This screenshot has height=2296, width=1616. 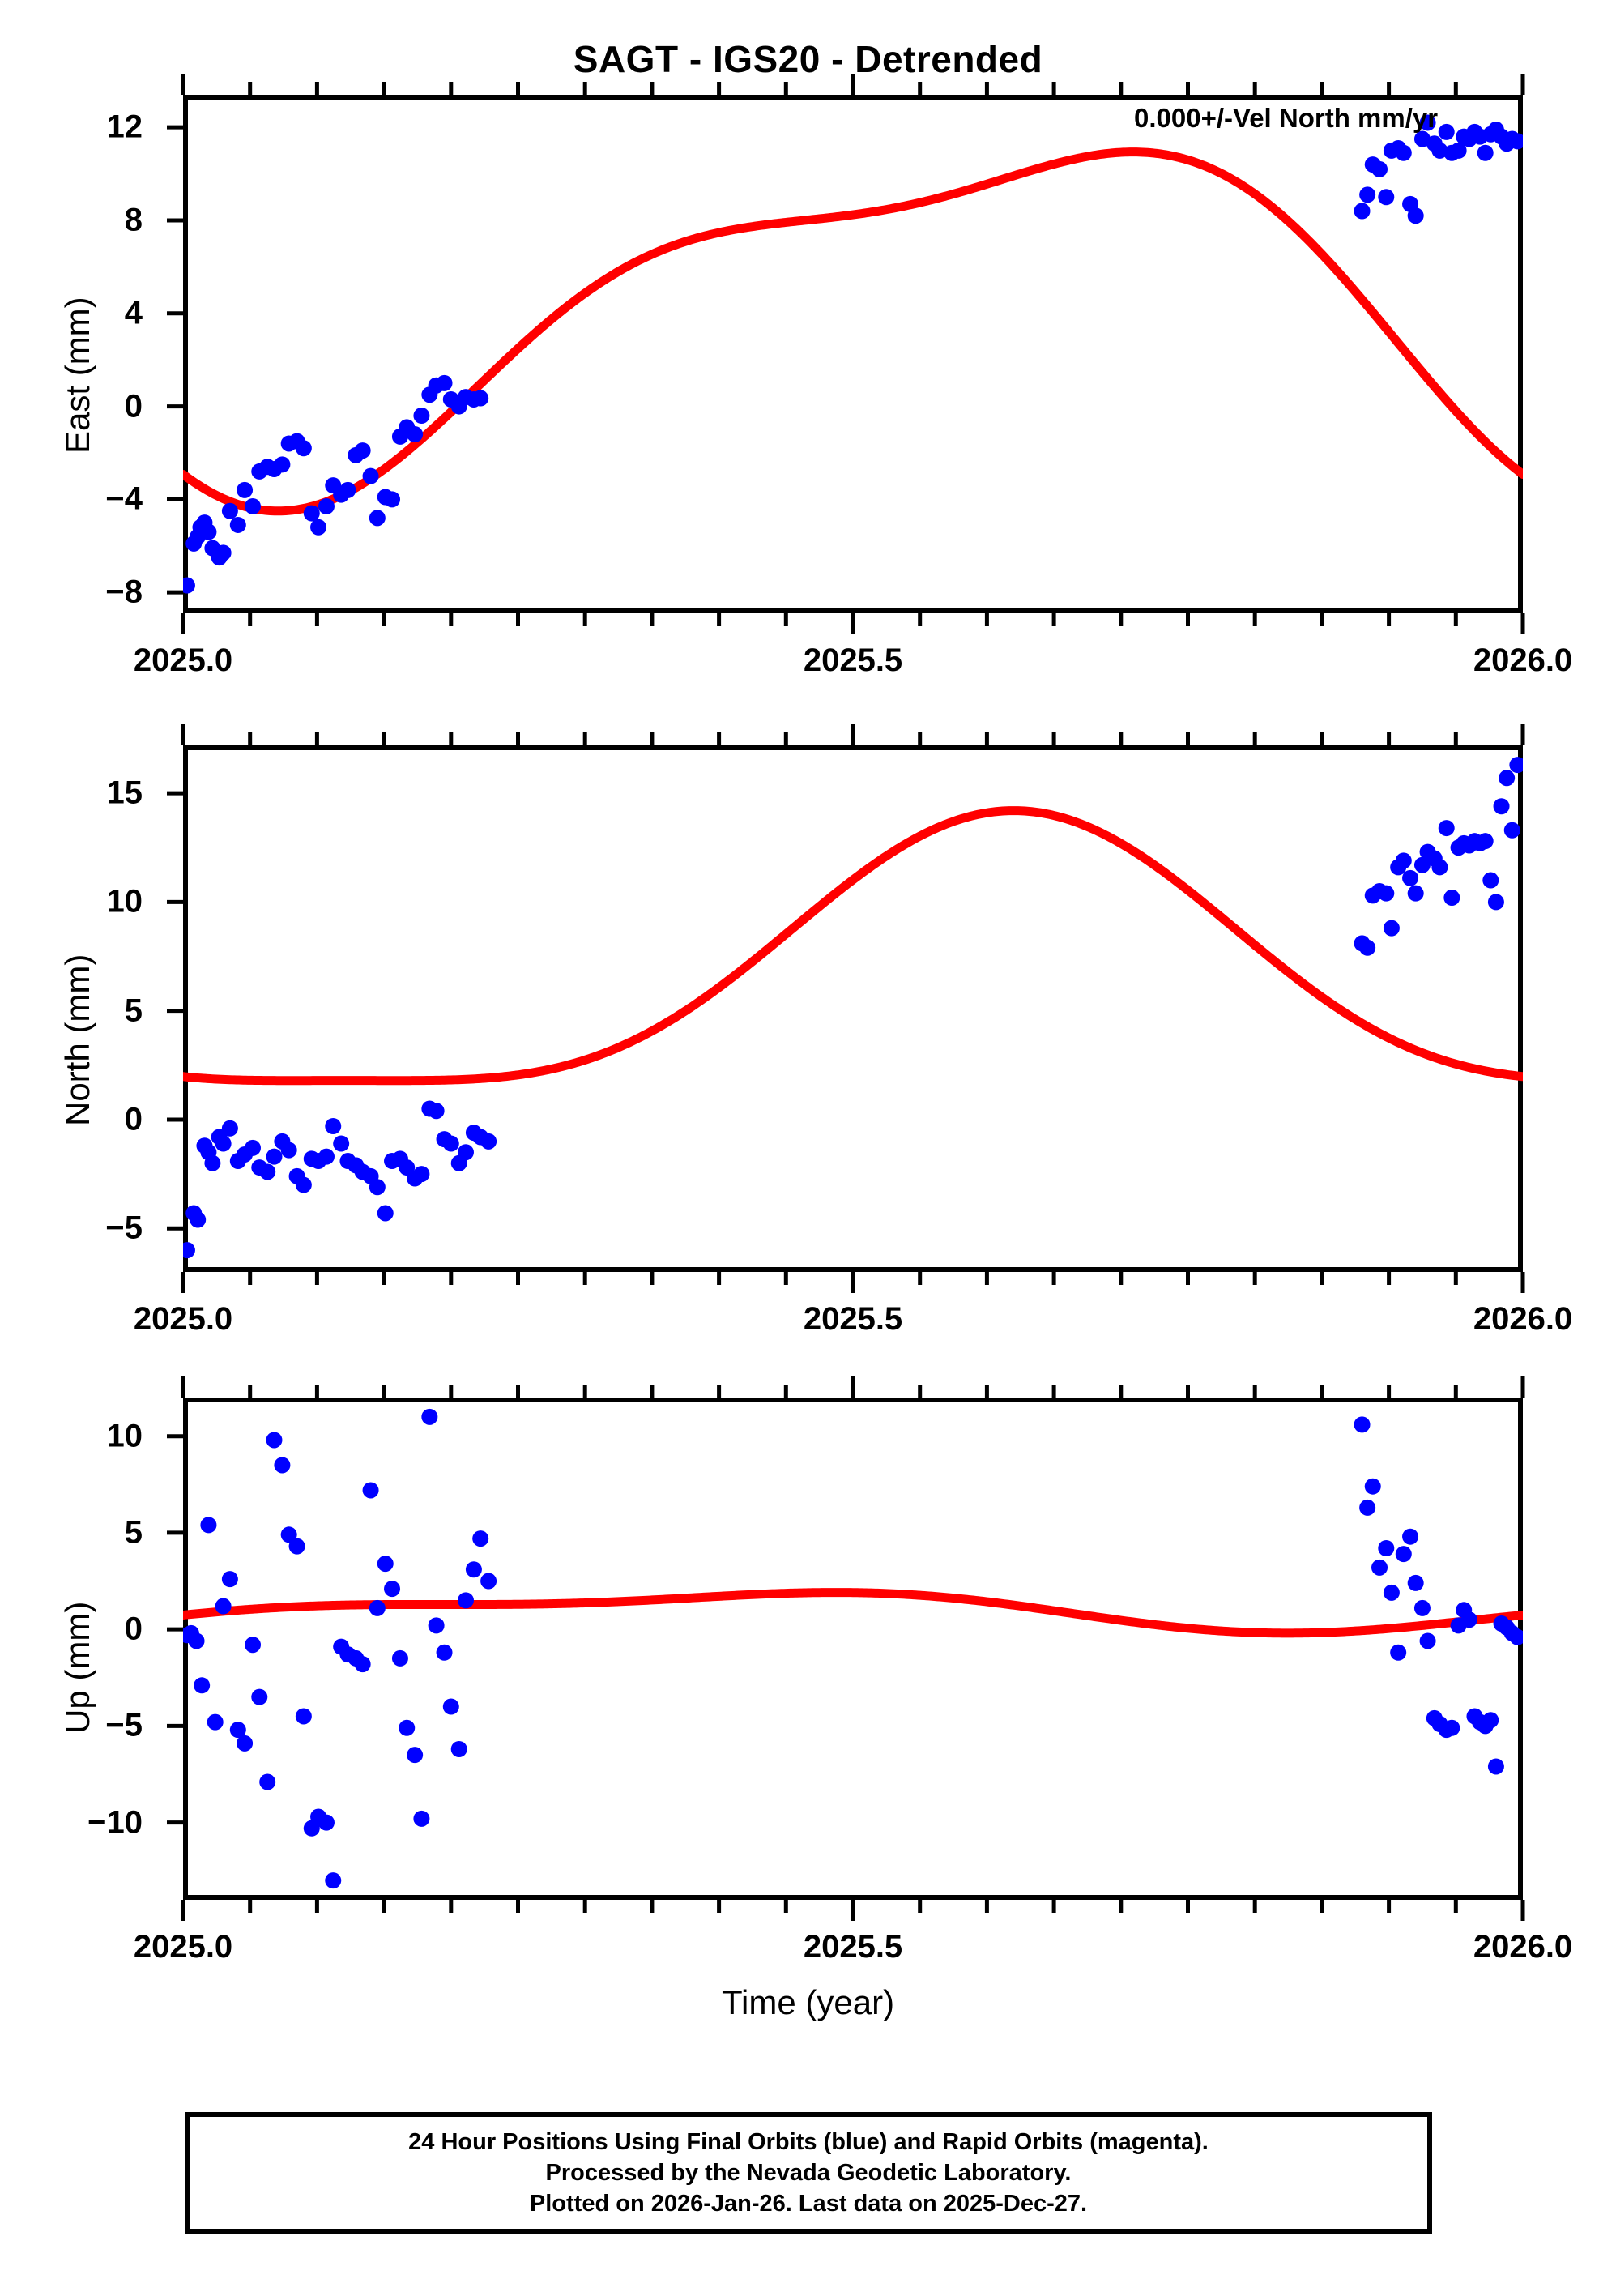 What do you see at coordinates (133, 1010) in the screenshot?
I see `y-tick-label: 5` at bounding box center [133, 1010].